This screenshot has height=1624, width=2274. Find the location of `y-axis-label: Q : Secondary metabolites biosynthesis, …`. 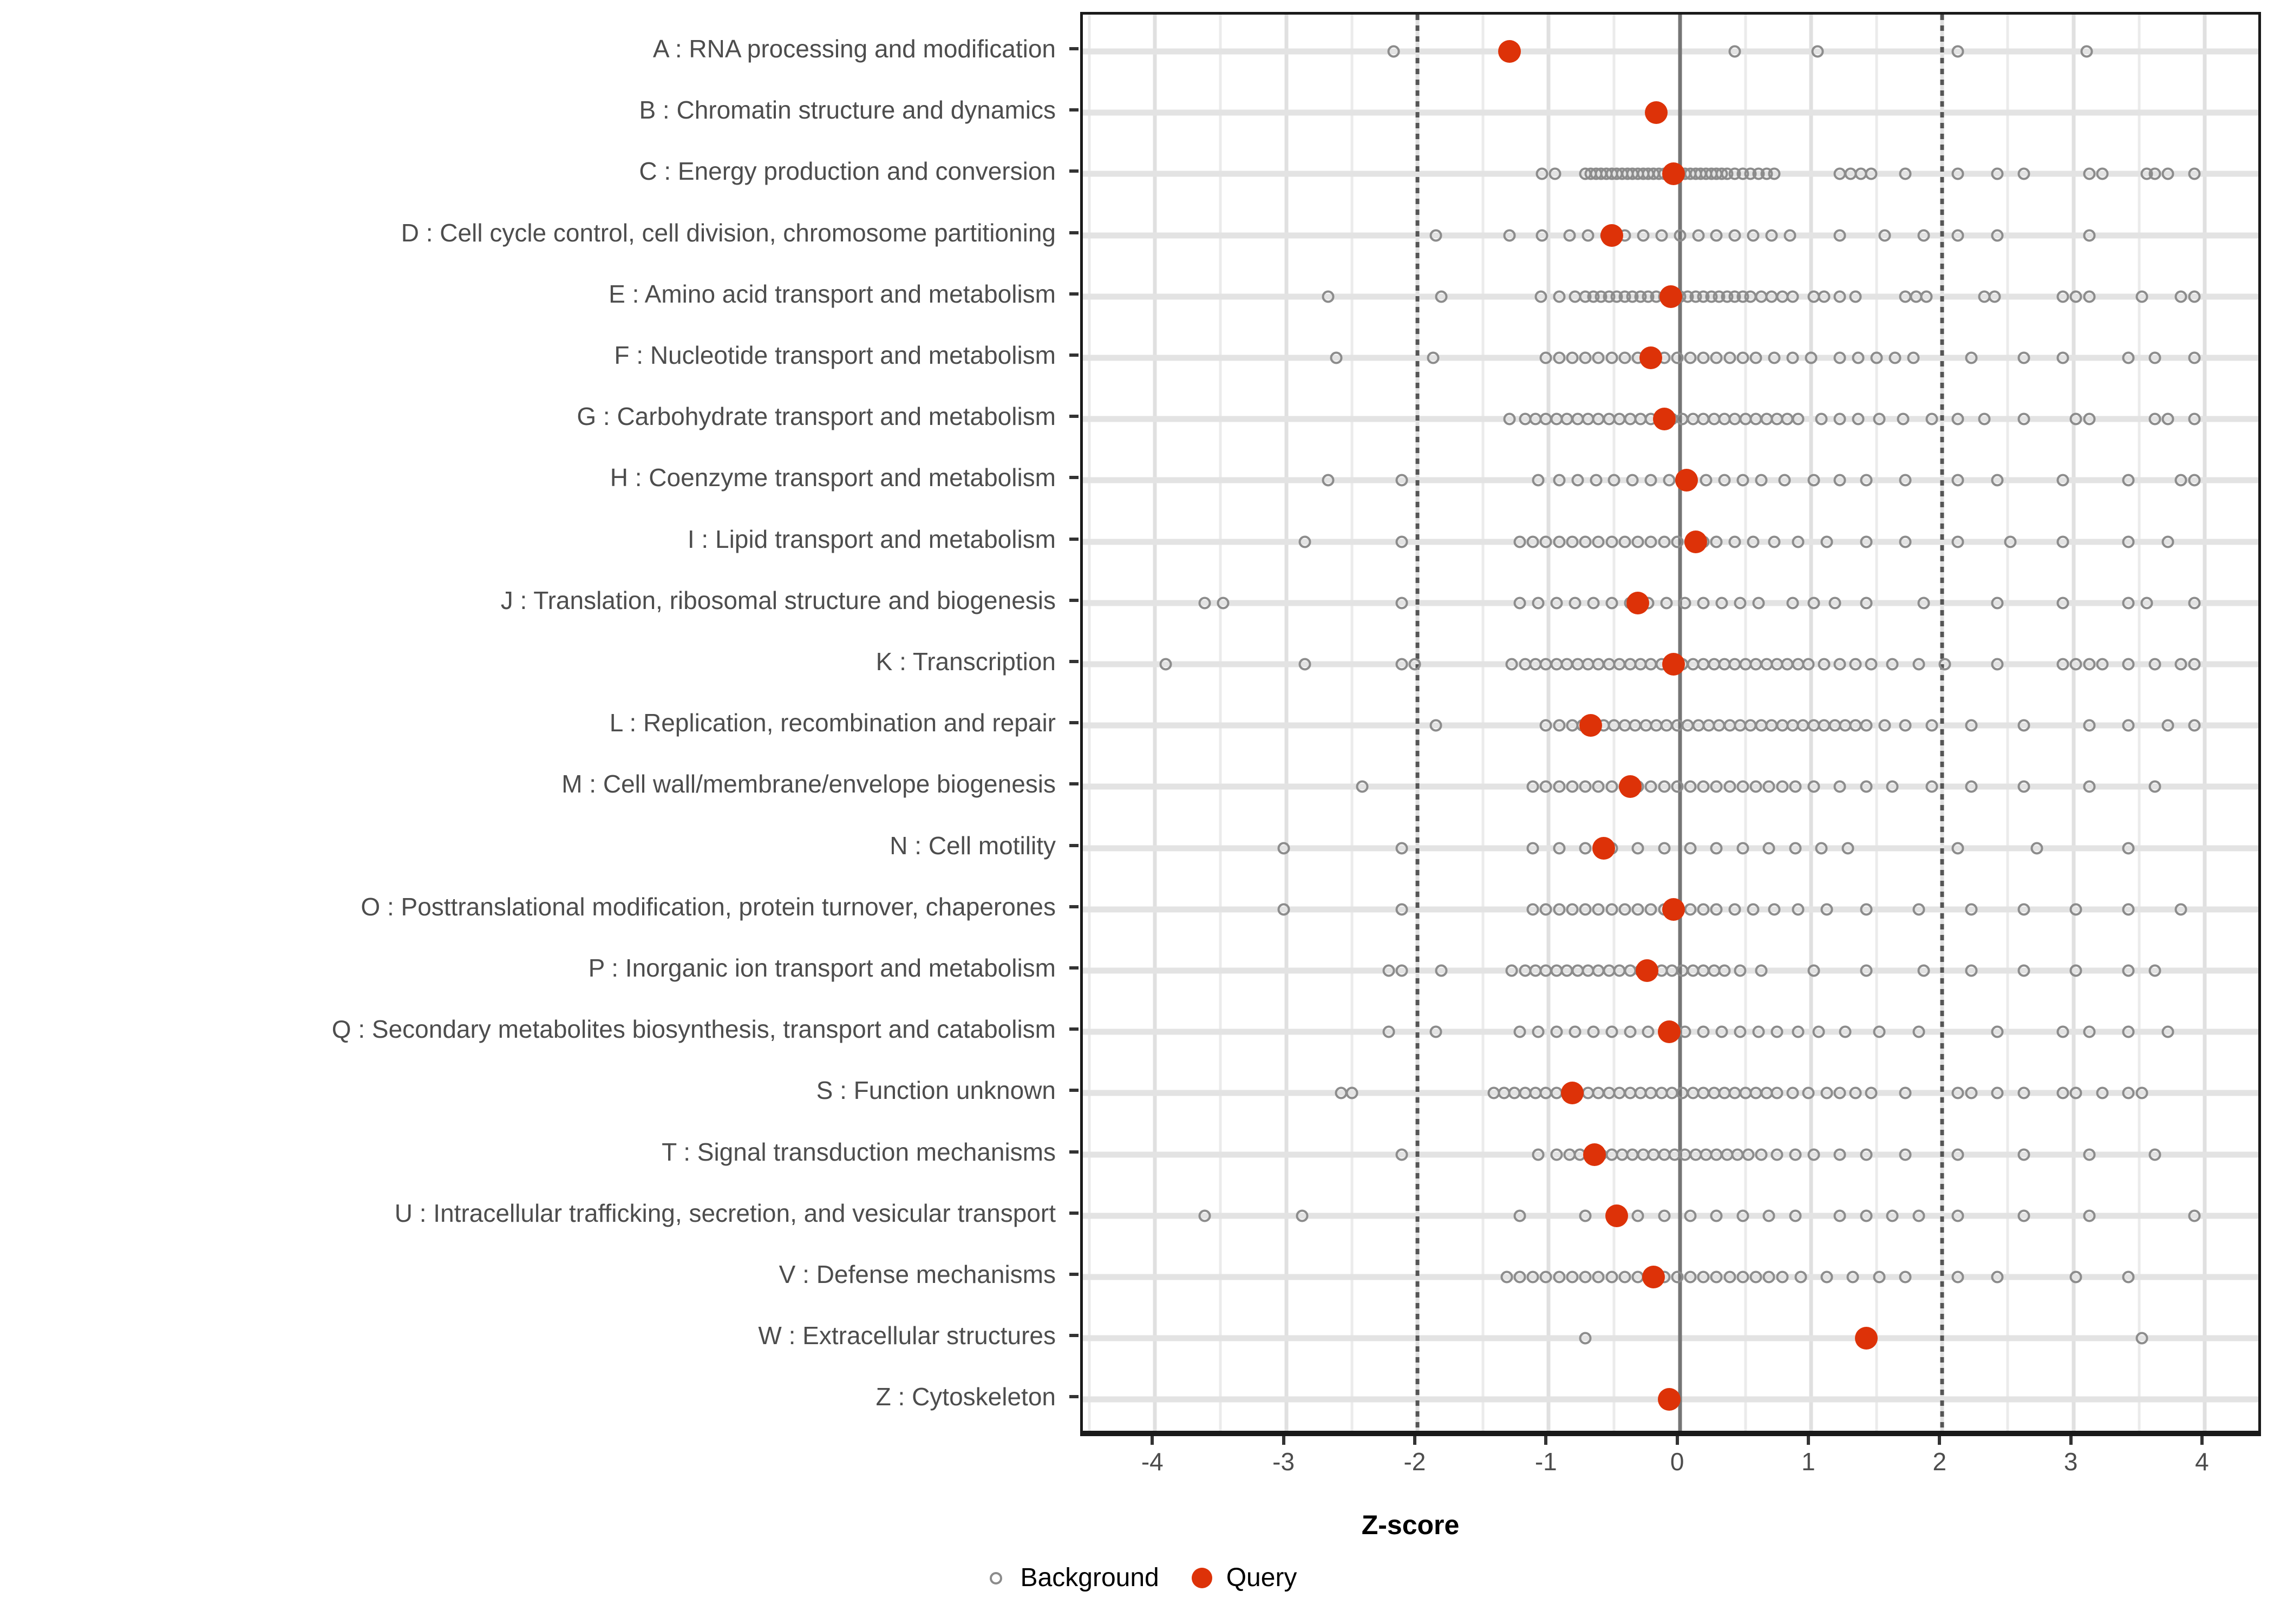

y-axis-label: Q : Secondary metabolites biosynthesis, … is located at coordinates (694, 1029).